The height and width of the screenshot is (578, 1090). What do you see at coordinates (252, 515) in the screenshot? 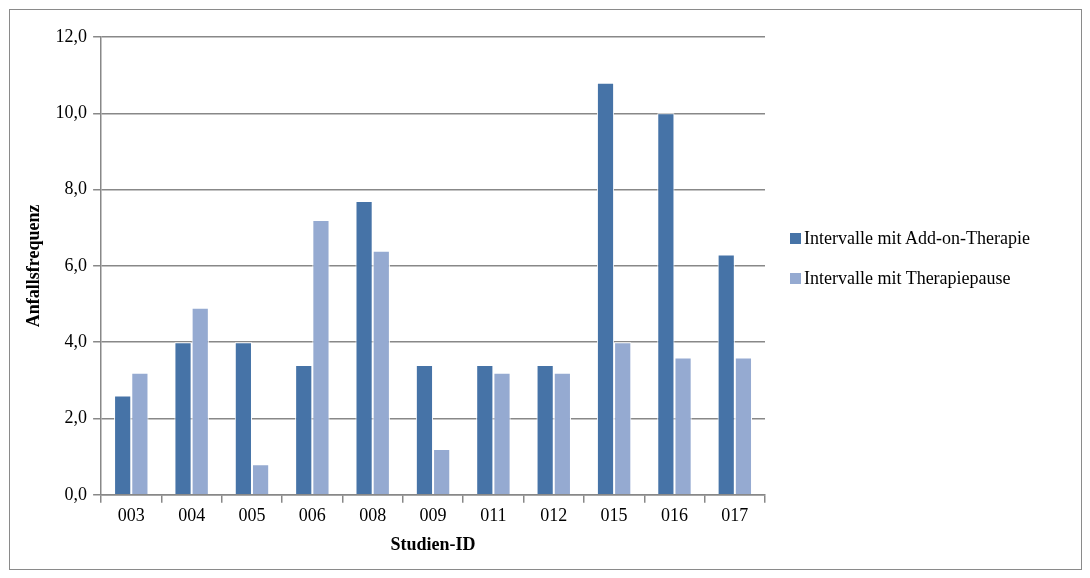
I see `x-tick-label: 005` at bounding box center [252, 515].